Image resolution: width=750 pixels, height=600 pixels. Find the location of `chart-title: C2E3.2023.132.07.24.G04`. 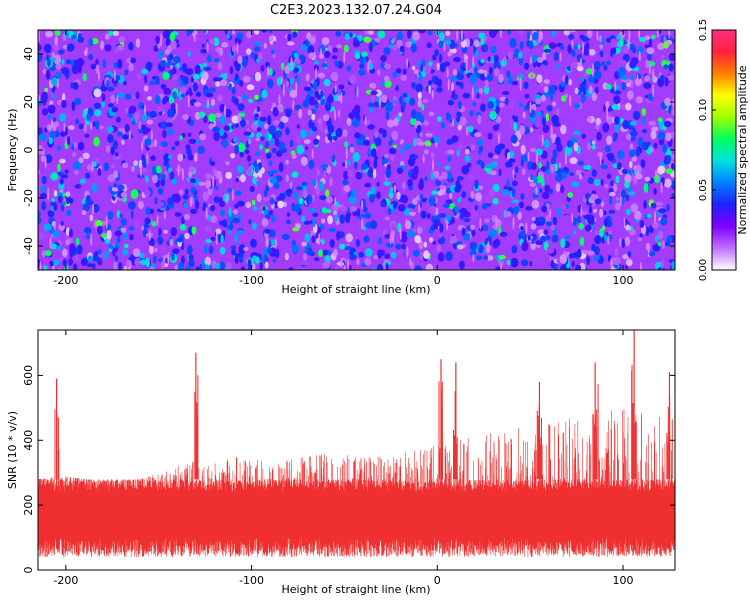

chart-title: C2E3.2023.132.07.24.G04 is located at coordinates (356, 10).